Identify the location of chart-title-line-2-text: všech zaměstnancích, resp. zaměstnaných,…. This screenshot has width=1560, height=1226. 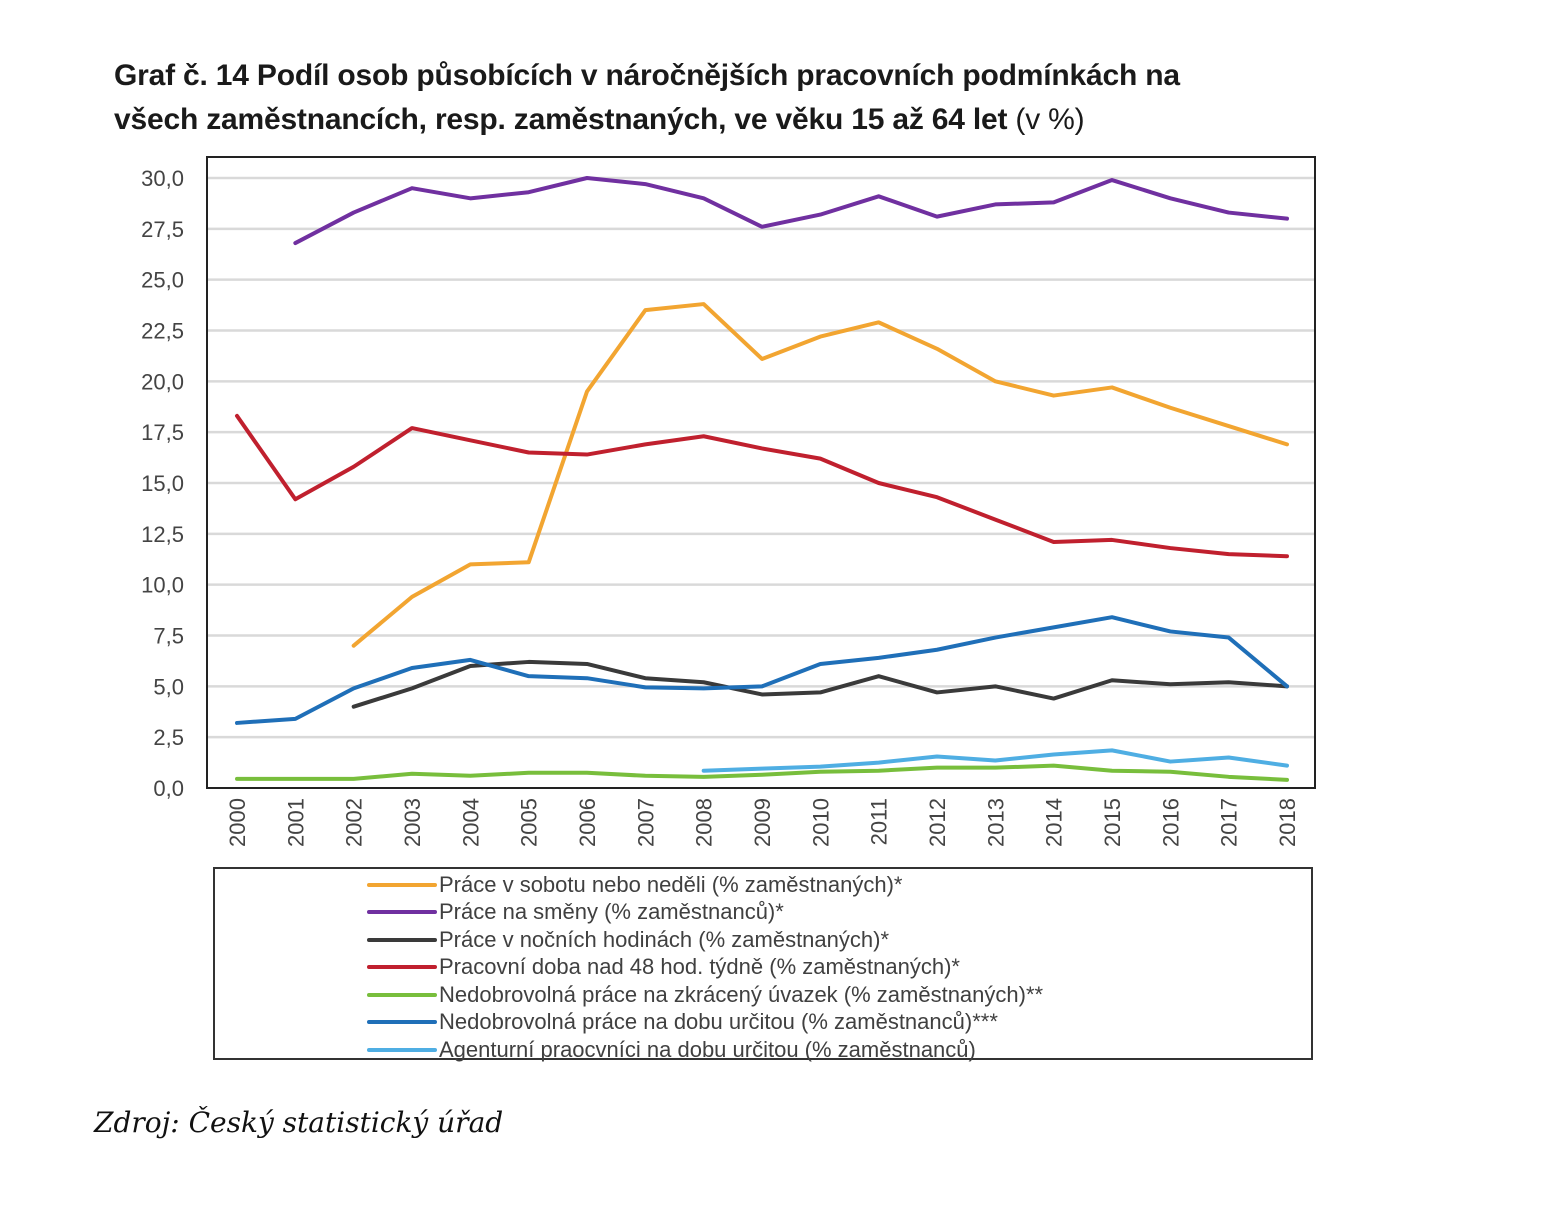
(561, 119).